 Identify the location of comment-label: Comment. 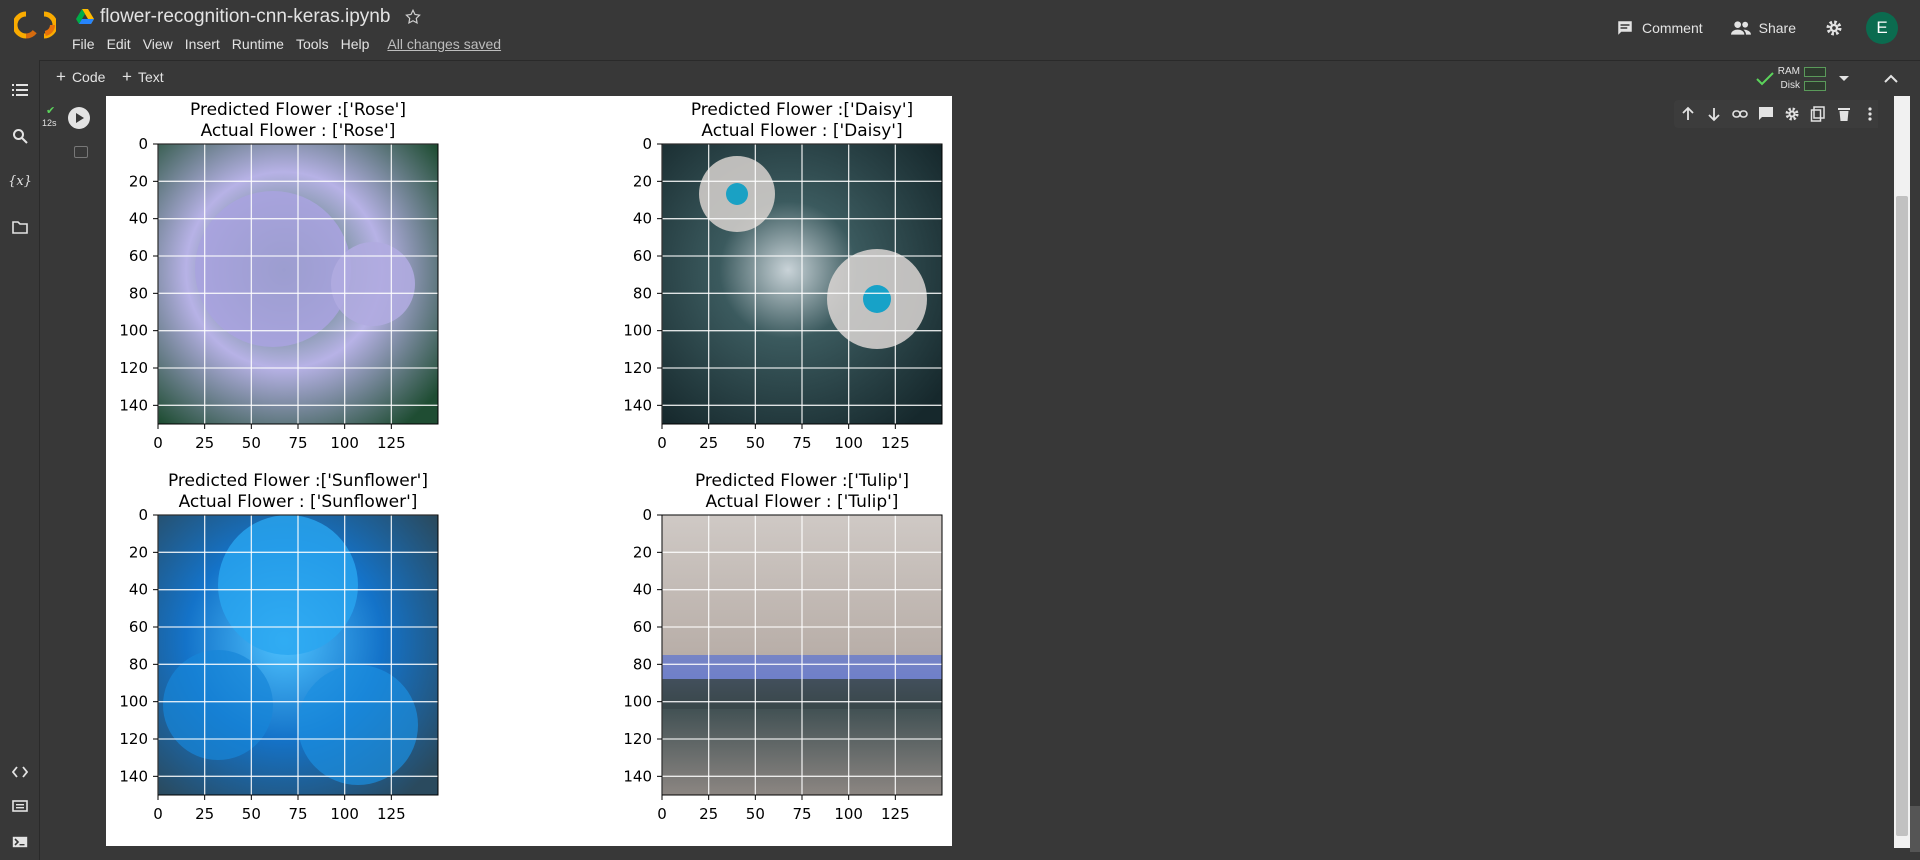
(1672, 28).